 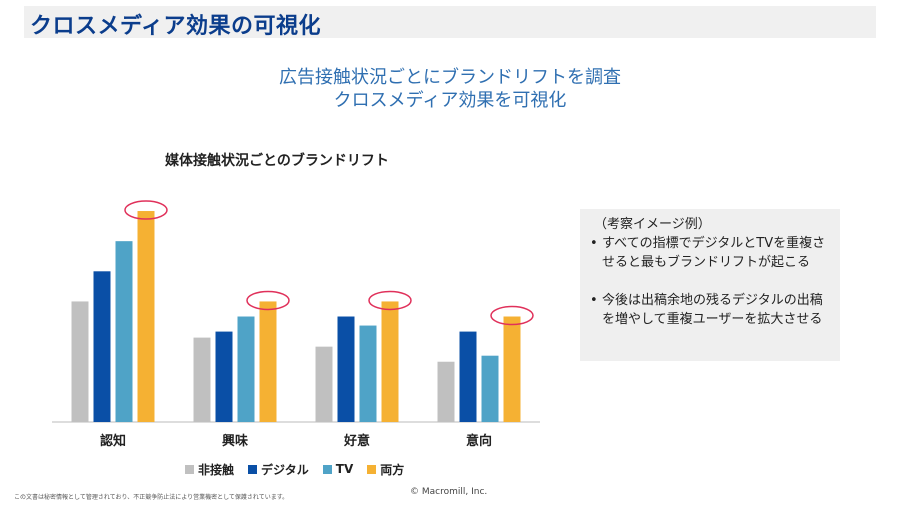 I want to click on chart-legend: 非接触 デジタル TV 両方, so click(x=301, y=469).